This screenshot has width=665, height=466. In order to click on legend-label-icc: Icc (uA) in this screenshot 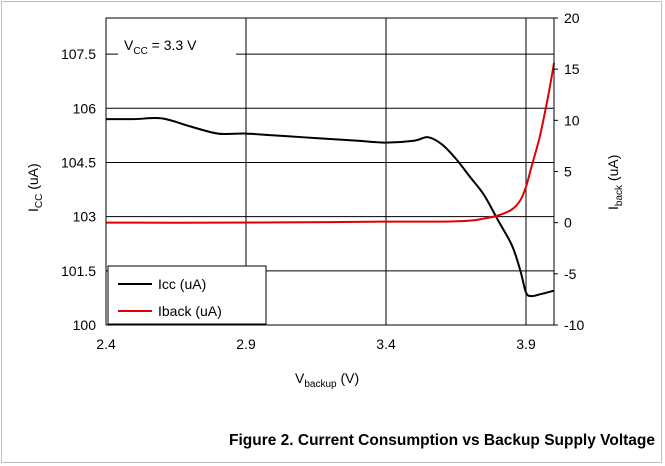, I will do `click(182, 284)`.